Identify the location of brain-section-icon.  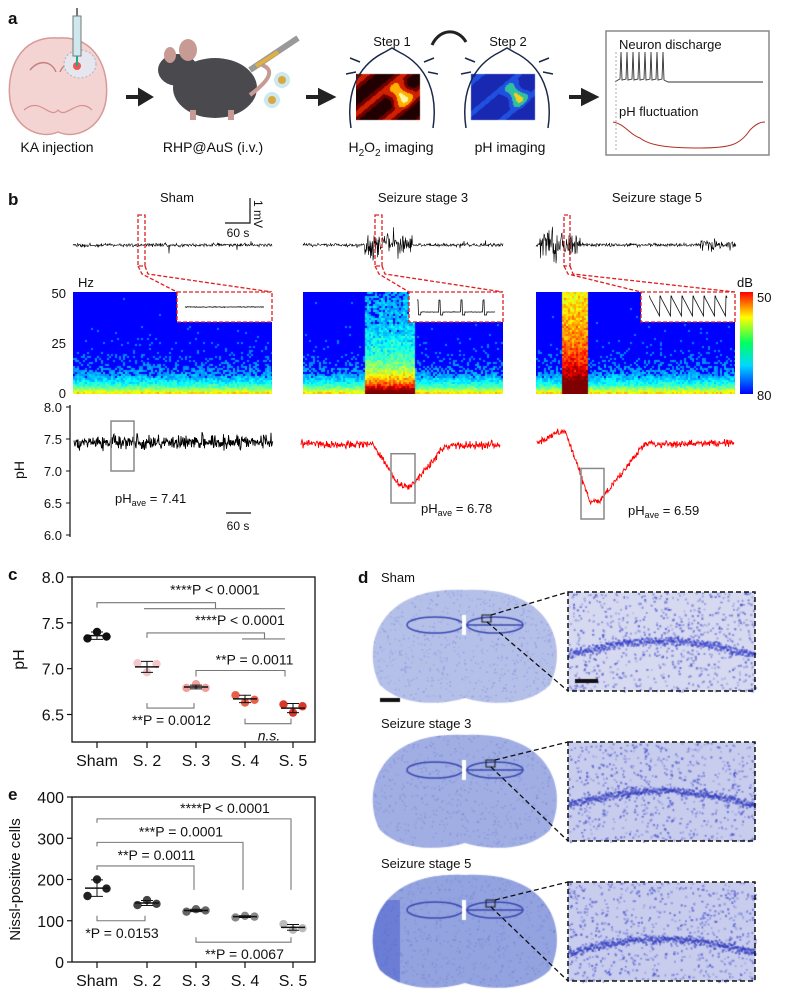
(58, 86).